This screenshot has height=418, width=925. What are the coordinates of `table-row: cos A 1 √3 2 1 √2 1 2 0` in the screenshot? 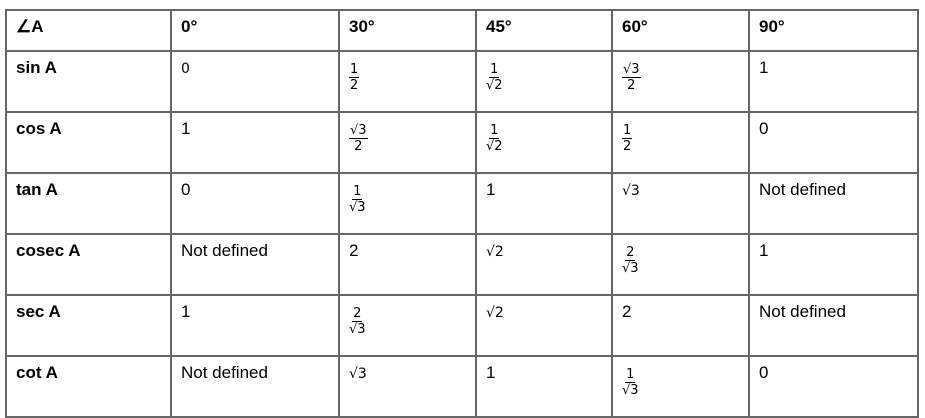 It's located at (462, 142).